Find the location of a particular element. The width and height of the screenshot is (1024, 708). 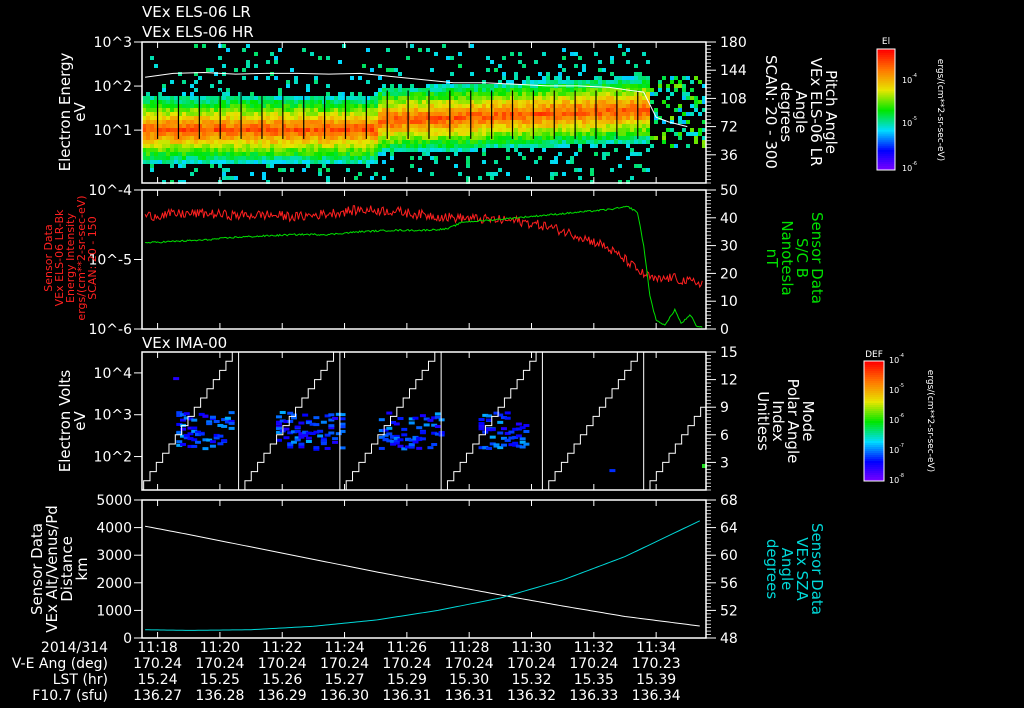

sza-right-axis-label-line: Sensor Data is located at coordinates (817, 569).